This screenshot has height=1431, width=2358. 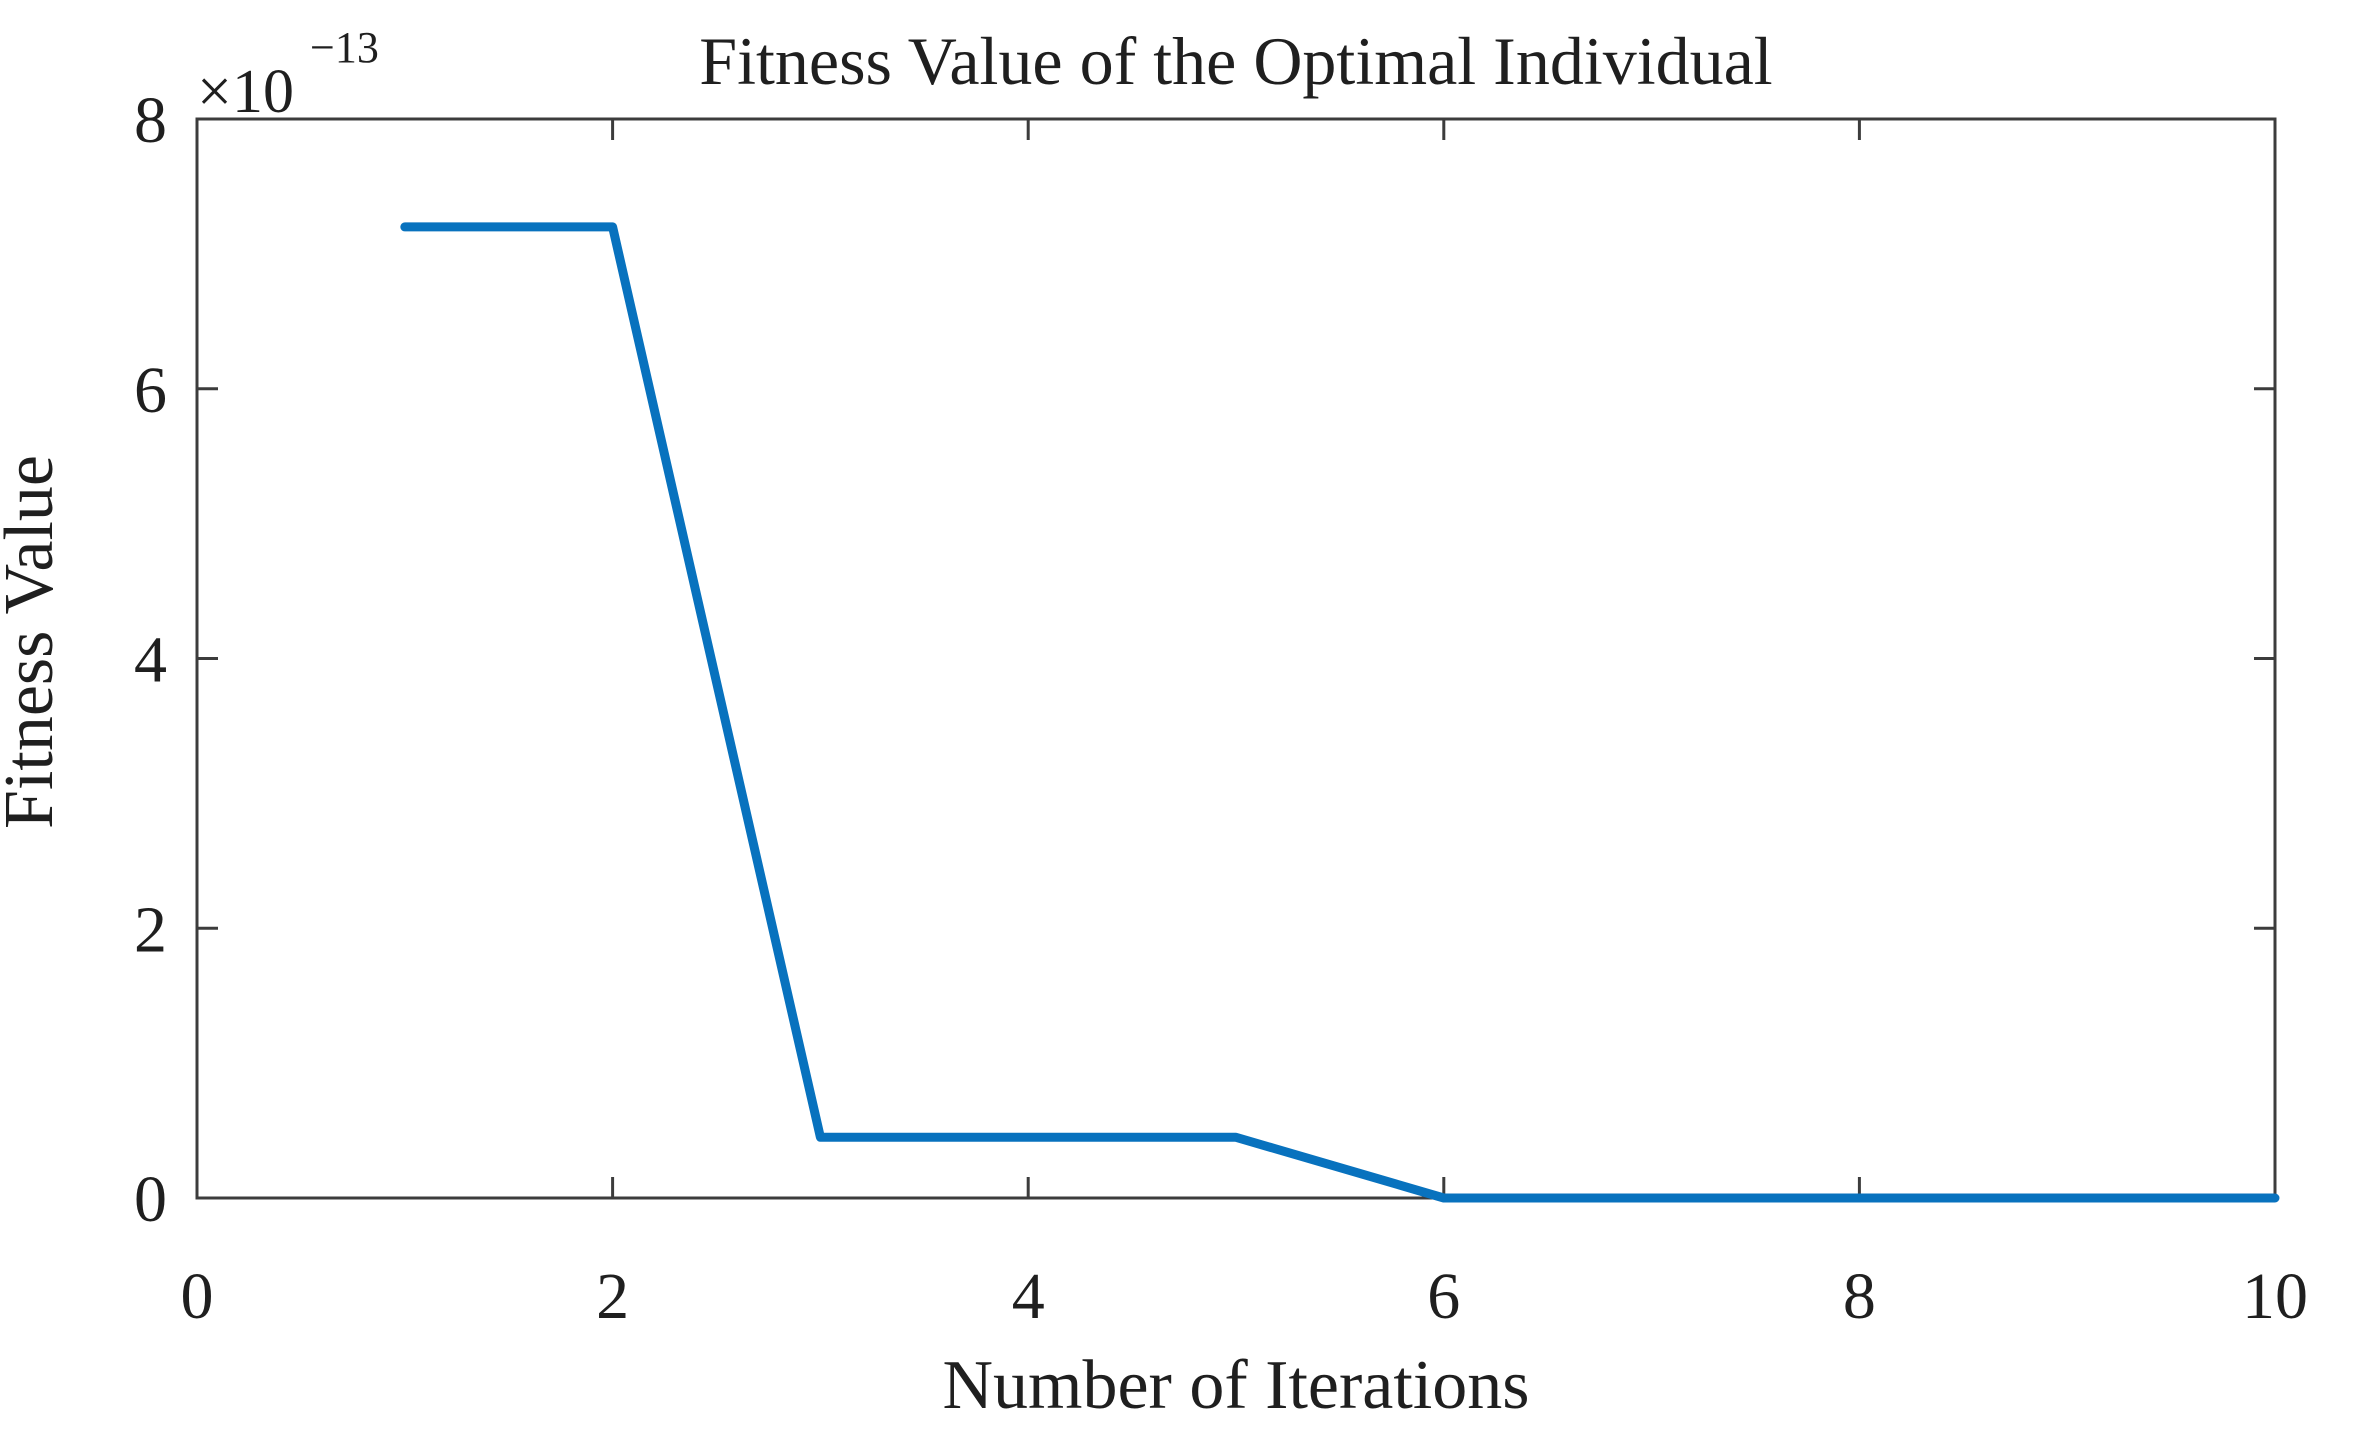 What do you see at coordinates (1859, 1296) in the screenshot?
I see `x-tick-label: 8` at bounding box center [1859, 1296].